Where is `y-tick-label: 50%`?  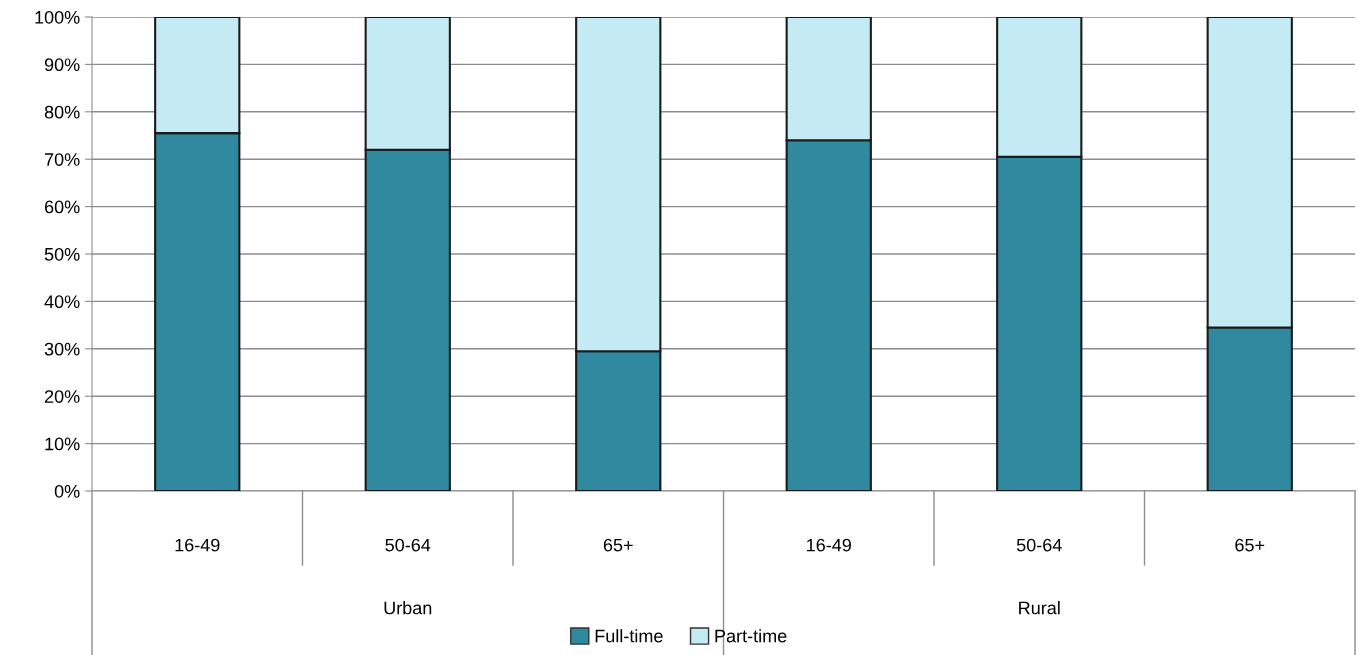
y-tick-label: 50% is located at coordinates (62, 254).